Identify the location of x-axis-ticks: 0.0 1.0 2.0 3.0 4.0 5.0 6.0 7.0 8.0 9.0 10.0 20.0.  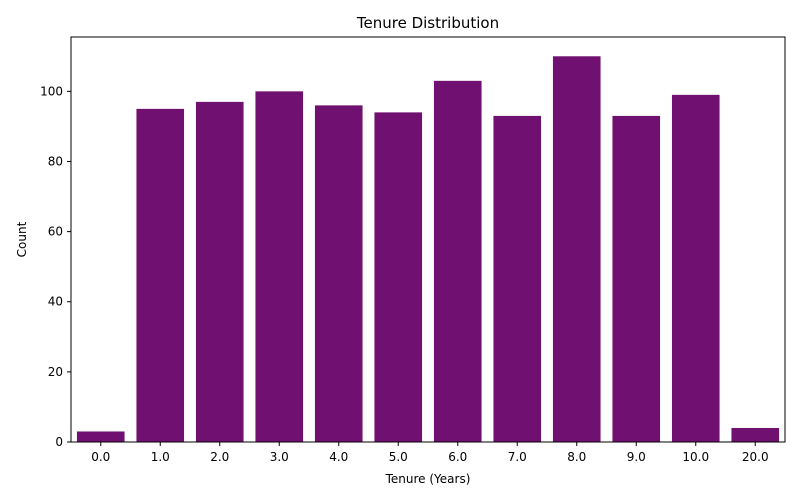
(430, 453).